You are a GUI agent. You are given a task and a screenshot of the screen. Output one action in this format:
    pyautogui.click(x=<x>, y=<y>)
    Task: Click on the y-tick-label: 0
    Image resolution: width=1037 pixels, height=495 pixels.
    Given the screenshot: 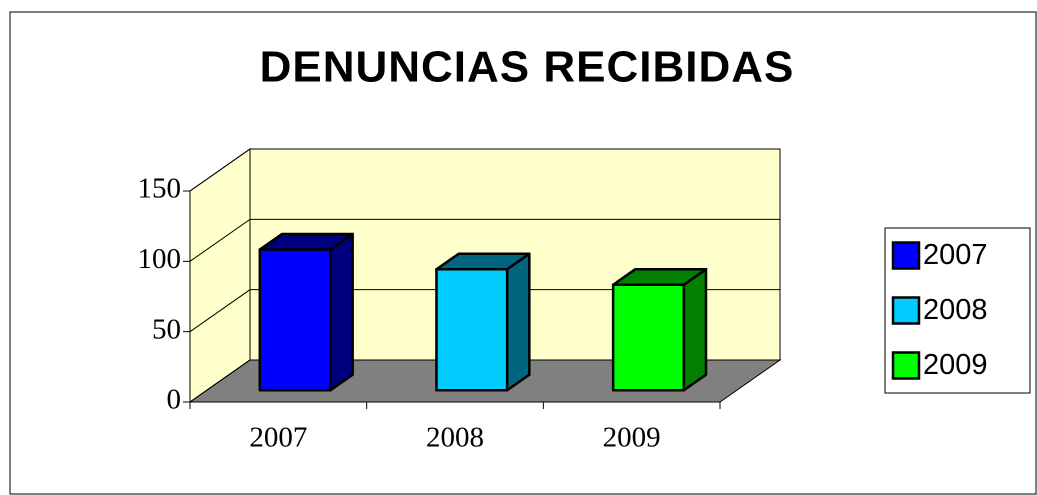 What is the action you would take?
    pyautogui.click(x=174, y=400)
    